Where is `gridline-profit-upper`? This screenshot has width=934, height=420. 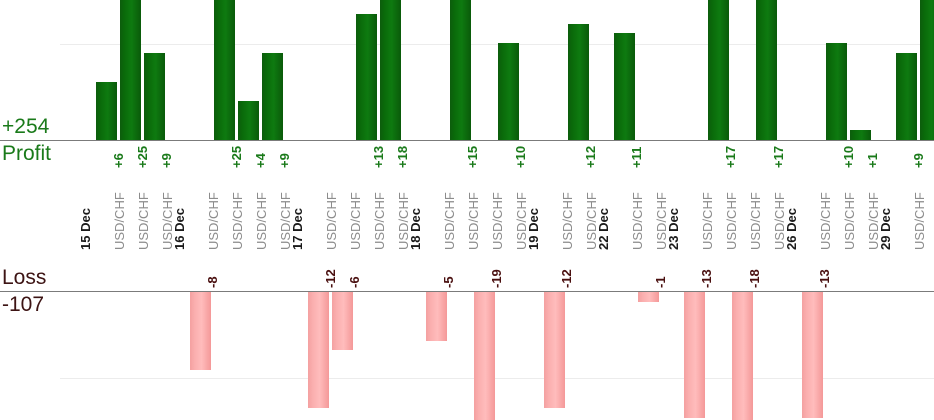 gridline-profit-upper is located at coordinates (497, 44).